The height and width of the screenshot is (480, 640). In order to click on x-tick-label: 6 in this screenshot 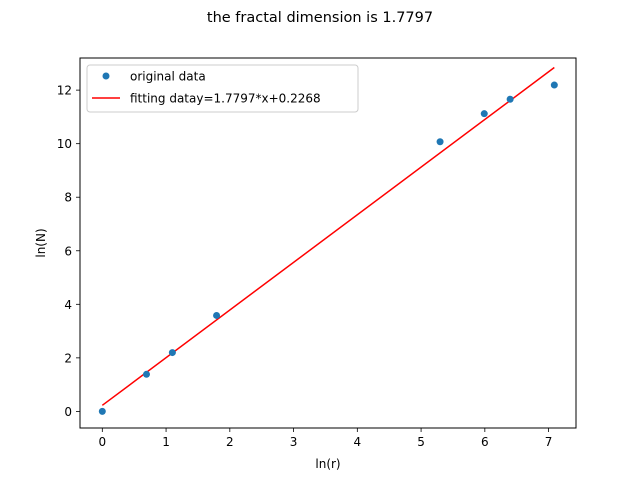, I will do `click(485, 442)`.